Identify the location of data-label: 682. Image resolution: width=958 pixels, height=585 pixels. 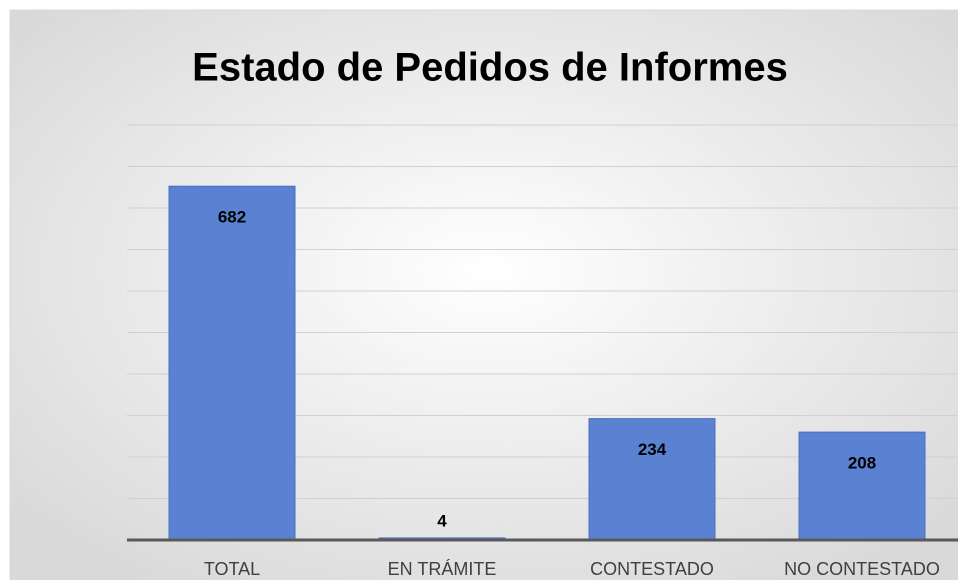
(232, 217).